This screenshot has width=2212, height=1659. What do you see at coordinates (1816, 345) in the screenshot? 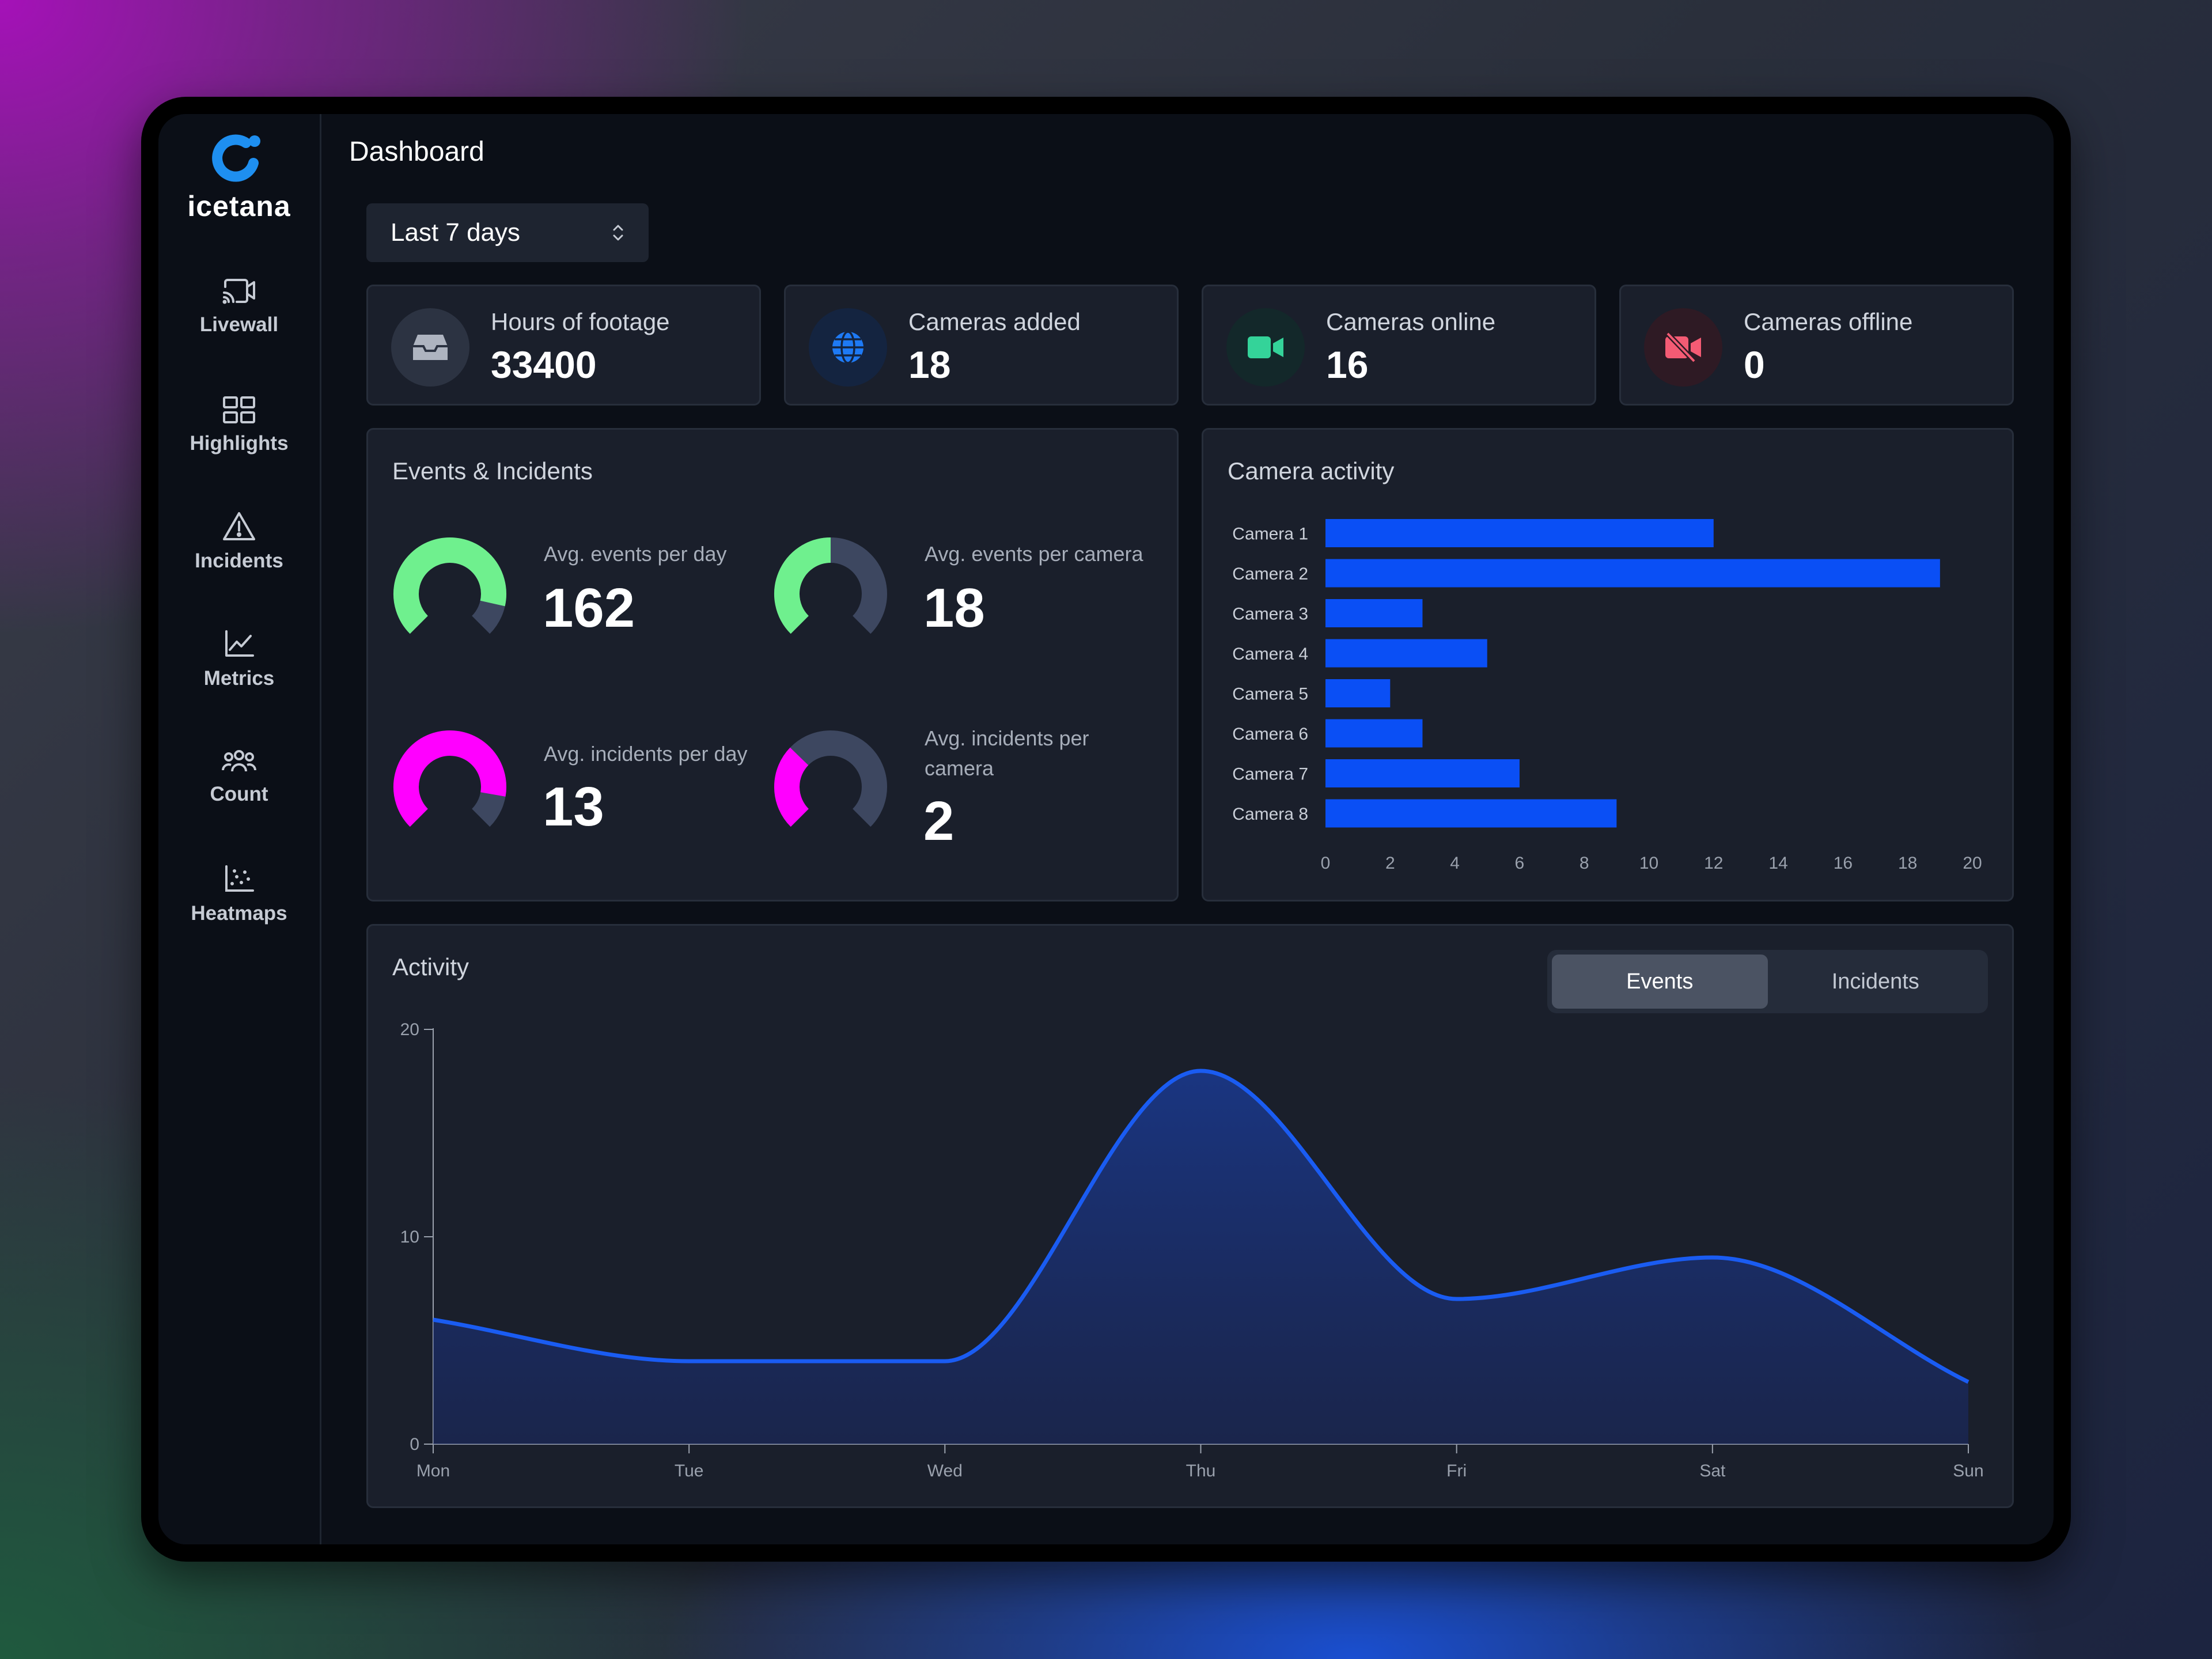
I see `stat-card-cameras-offline: Cameras offline 0` at bounding box center [1816, 345].